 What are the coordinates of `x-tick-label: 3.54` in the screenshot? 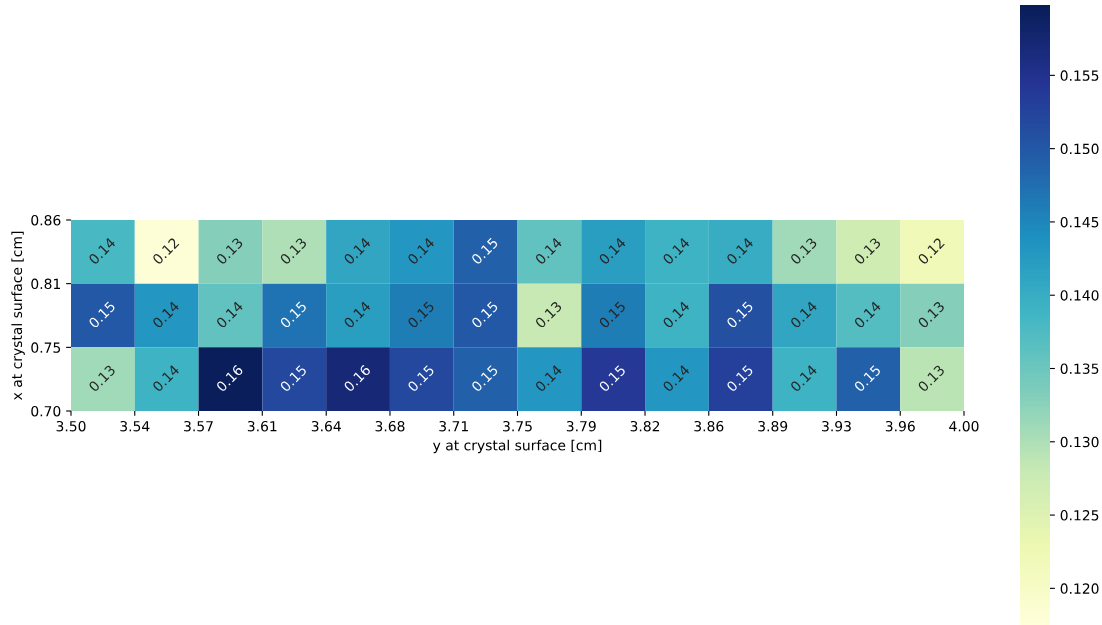 It's located at (135, 426).